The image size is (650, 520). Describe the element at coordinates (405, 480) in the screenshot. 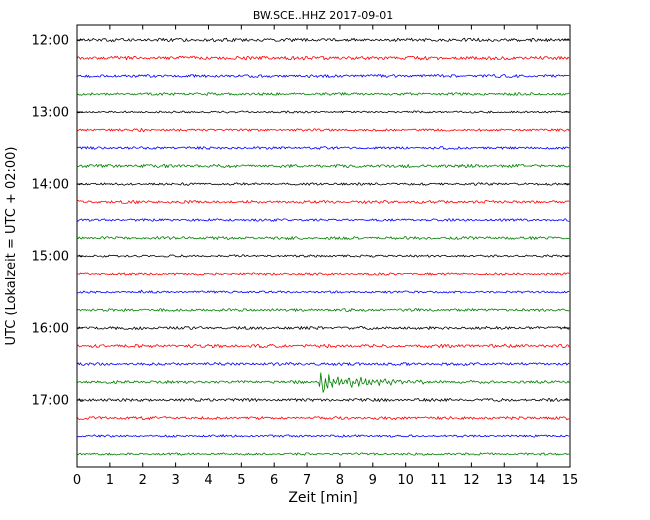

I see `x-tick-label: 10` at that location.